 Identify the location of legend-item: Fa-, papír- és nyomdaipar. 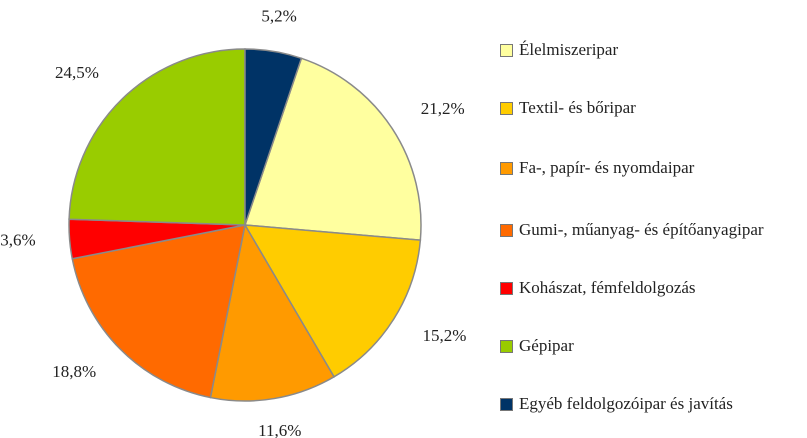
(650, 168).